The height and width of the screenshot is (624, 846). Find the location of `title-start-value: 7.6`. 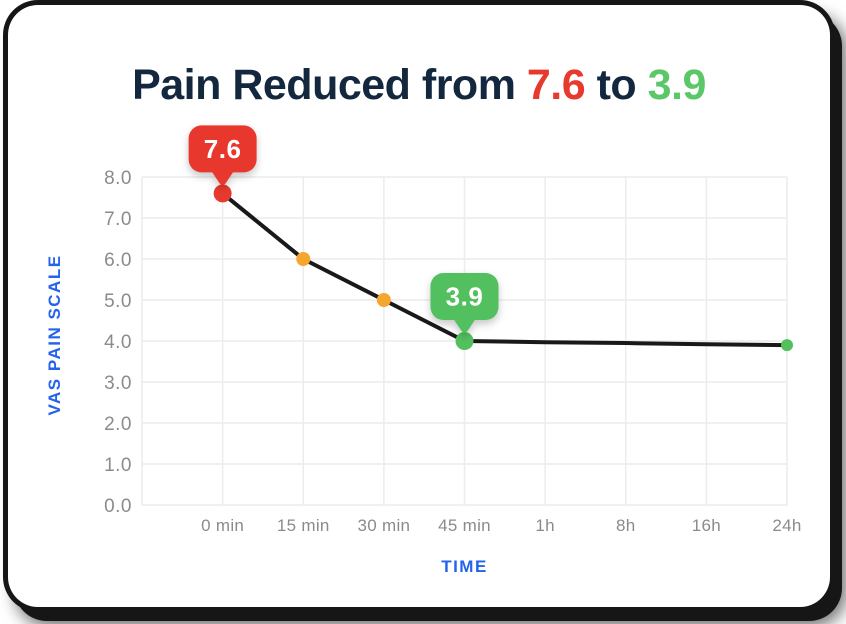

title-start-value: 7.6 is located at coordinates (556, 85).